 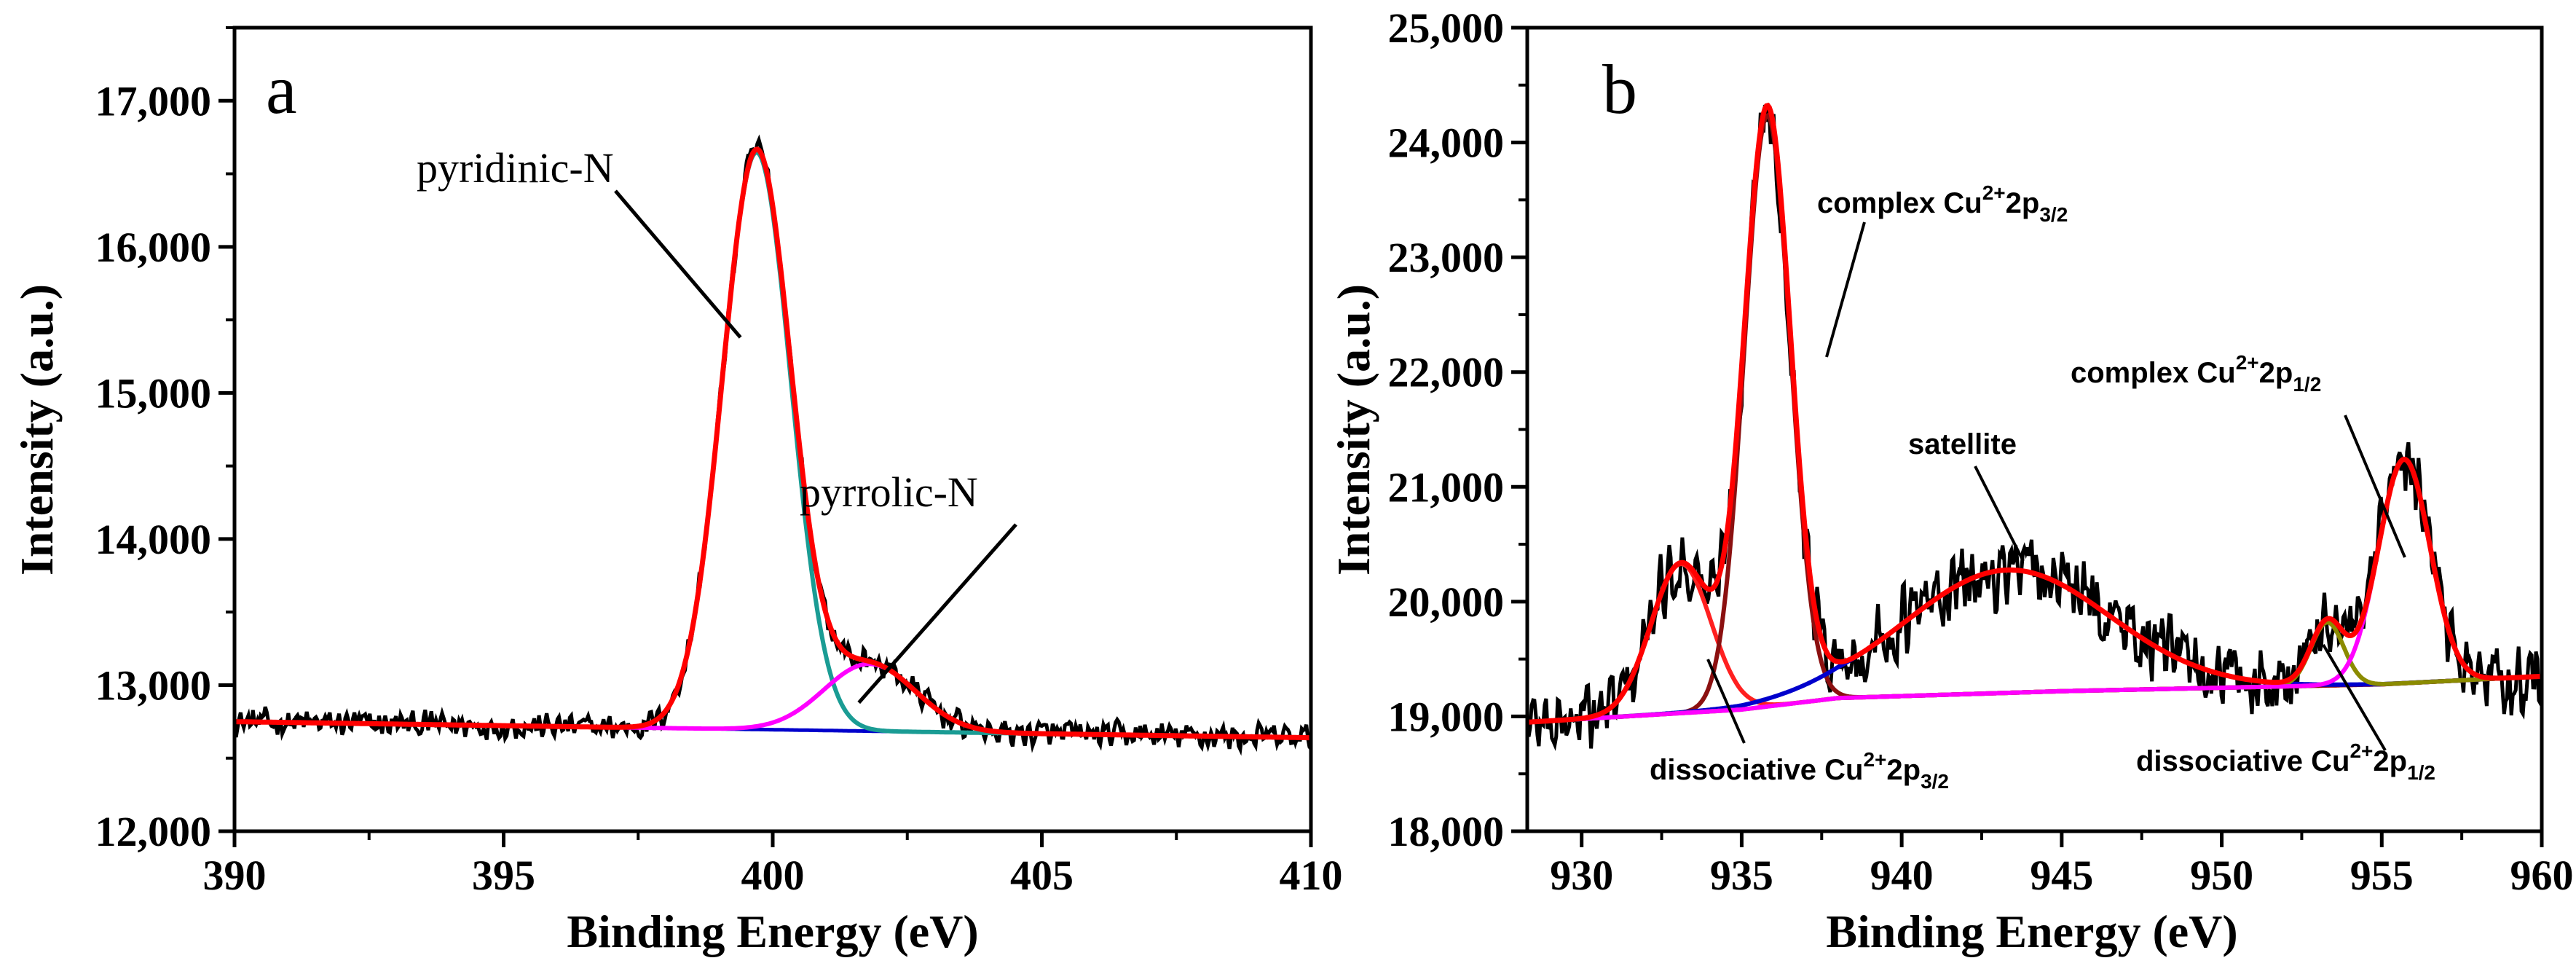 I want to click on annotation-pyrrolic-n-arrow, so click(x=937, y=613).